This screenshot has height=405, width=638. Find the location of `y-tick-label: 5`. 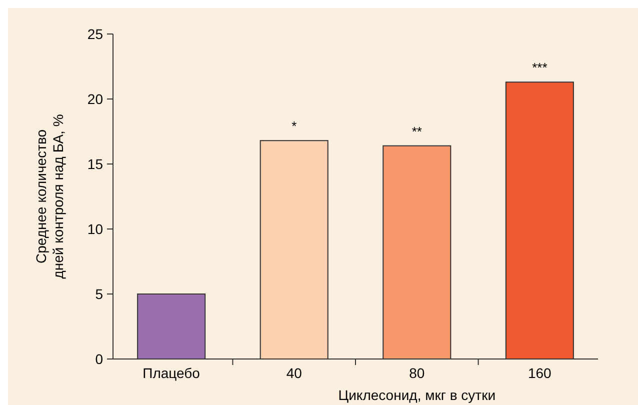

y-tick-label: 5 is located at coordinates (99, 294).